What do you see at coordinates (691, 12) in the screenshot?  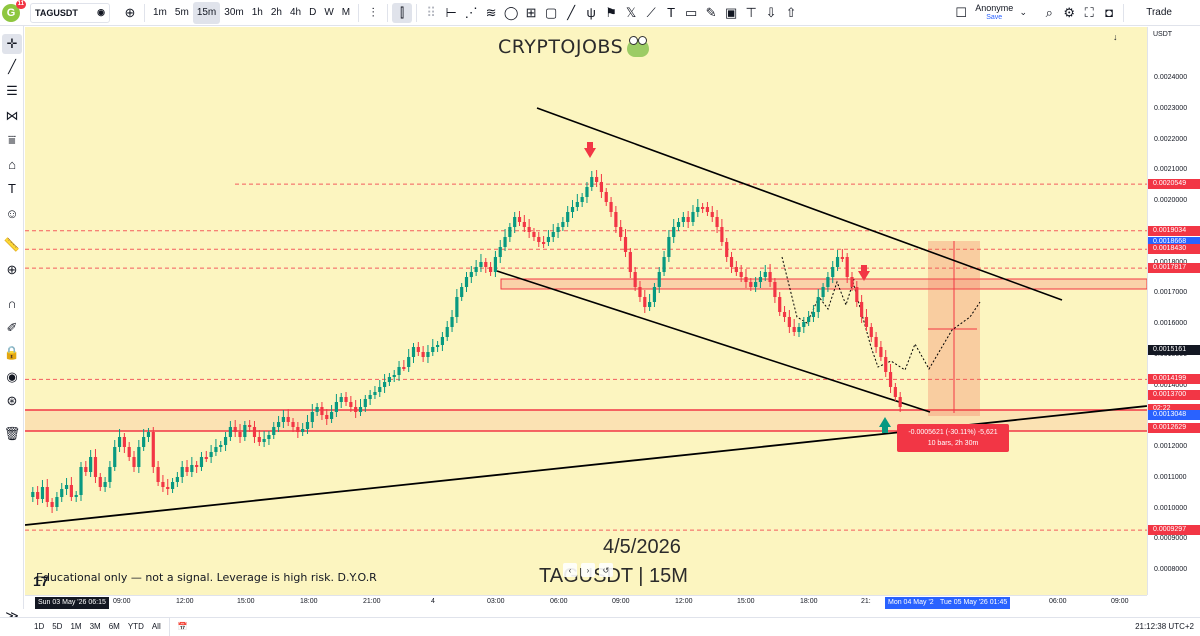 I see `comment-icon: ▭` at bounding box center [691, 12].